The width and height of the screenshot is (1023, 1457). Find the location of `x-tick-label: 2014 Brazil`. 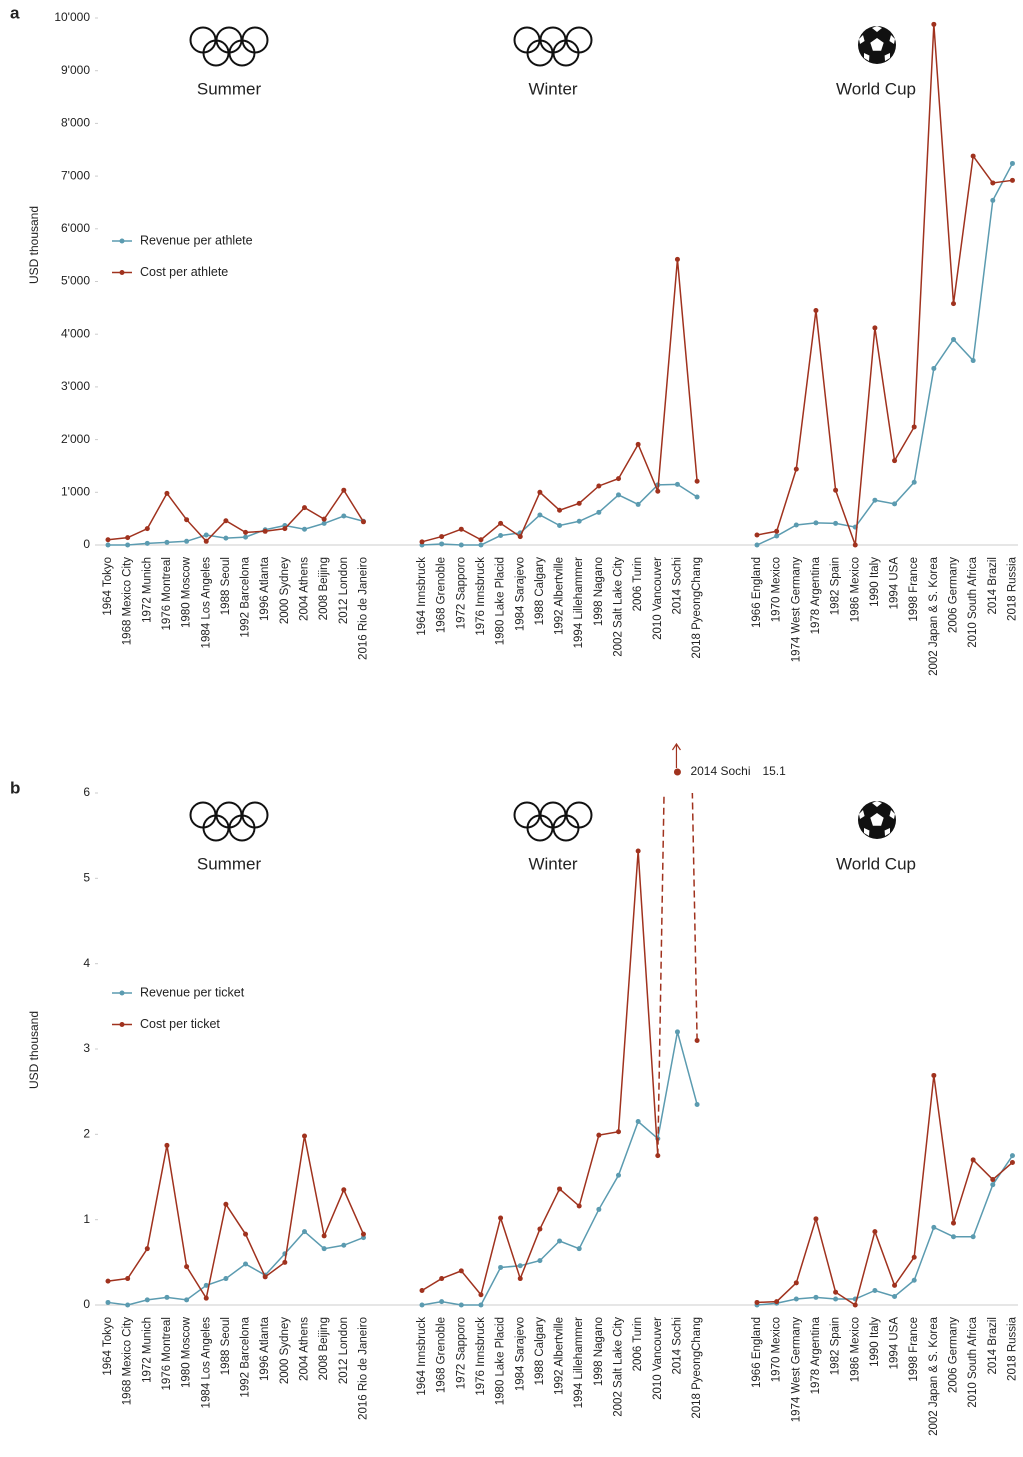

x-tick-label: 2014 Brazil is located at coordinates (993, 586).